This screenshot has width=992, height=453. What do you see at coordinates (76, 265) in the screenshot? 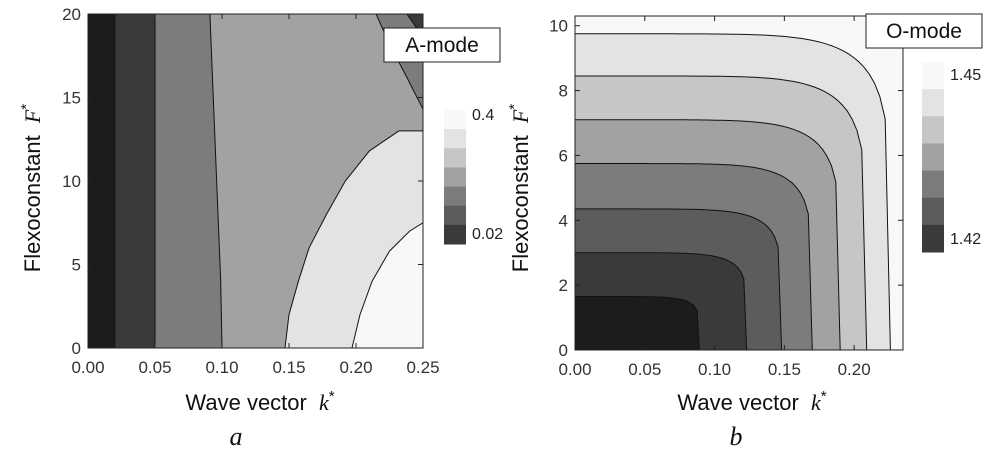
I see `y-tick-label: 5` at bounding box center [76, 265].